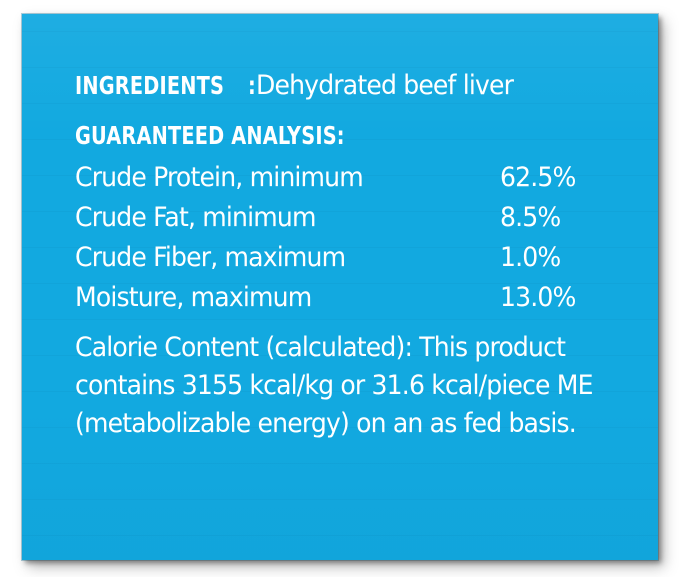 The image size is (679, 577). Describe the element at coordinates (538, 297) in the screenshot. I see `nutrient-value-moisture: 13.0%` at that location.